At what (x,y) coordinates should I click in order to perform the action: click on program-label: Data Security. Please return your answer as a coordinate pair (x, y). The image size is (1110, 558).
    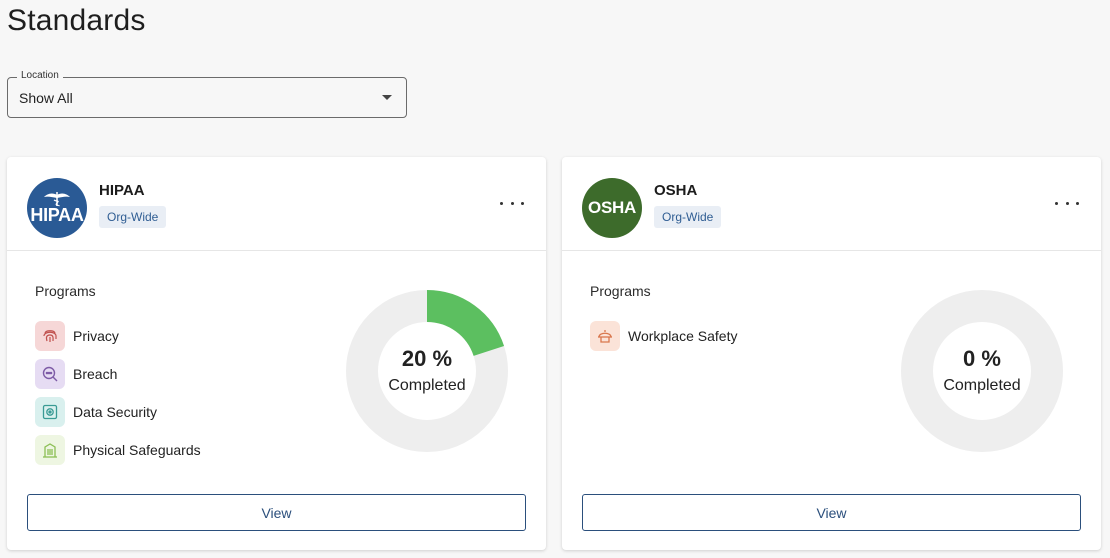
    Looking at the image, I should click on (115, 412).